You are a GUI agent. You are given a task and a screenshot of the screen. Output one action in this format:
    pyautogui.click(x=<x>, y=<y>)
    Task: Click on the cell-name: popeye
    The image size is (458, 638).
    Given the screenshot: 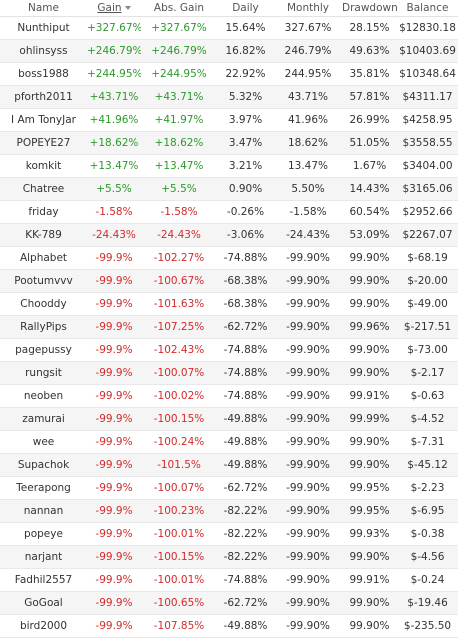 What is the action you would take?
    pyautogui.click(x=43, y=534)
    